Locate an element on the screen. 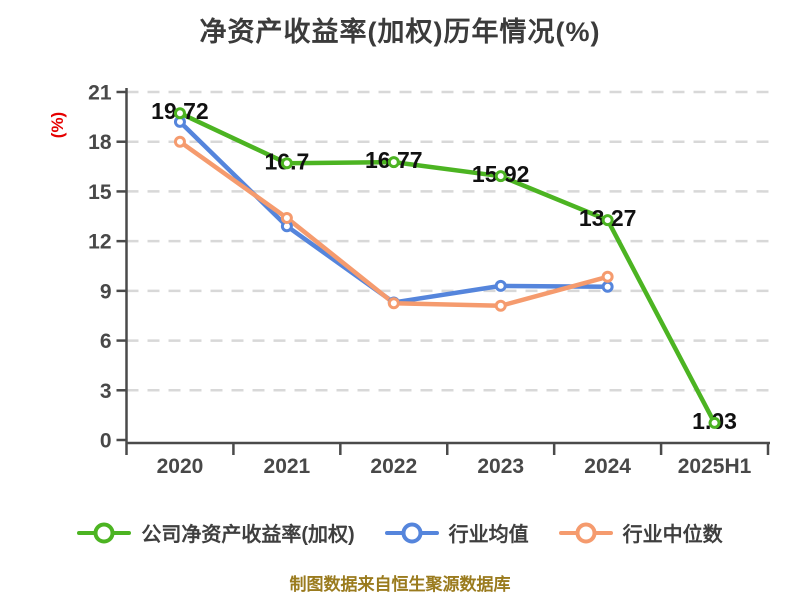  legend-label-industry-median: 行业中位数 is located at coordinates (672, 535).